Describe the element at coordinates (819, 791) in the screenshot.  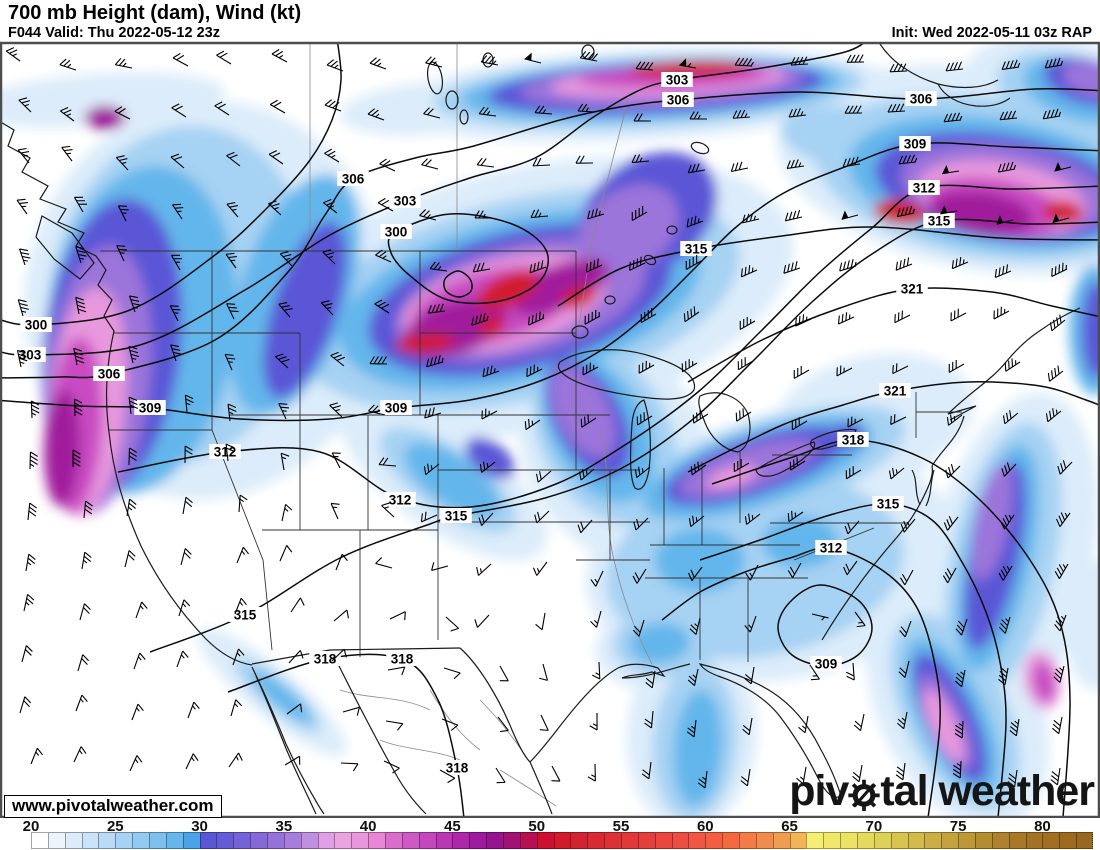
I see `brand-text-pre: piv` at that location.